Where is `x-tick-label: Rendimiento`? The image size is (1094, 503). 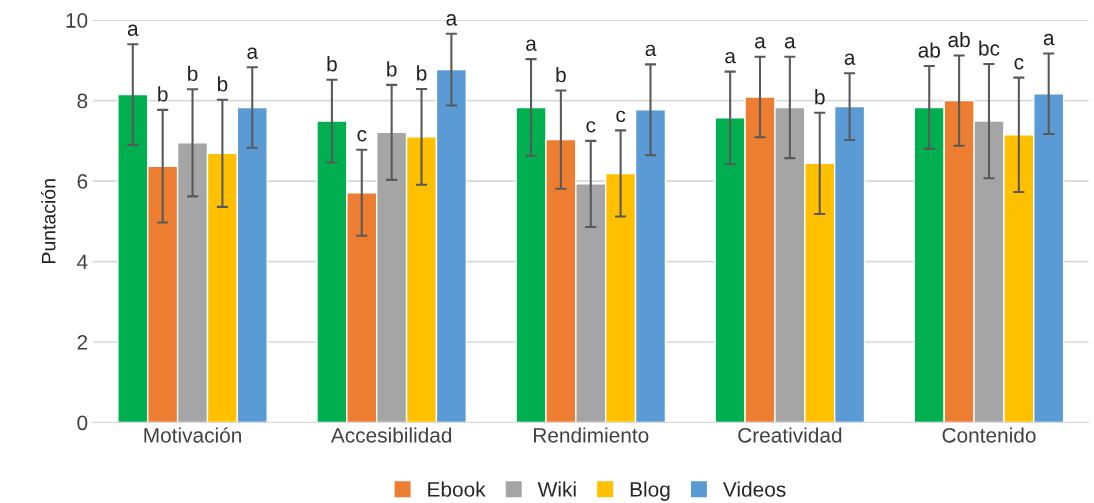
x-tick-label: Rendimiento is located at coordinates (591, 435).